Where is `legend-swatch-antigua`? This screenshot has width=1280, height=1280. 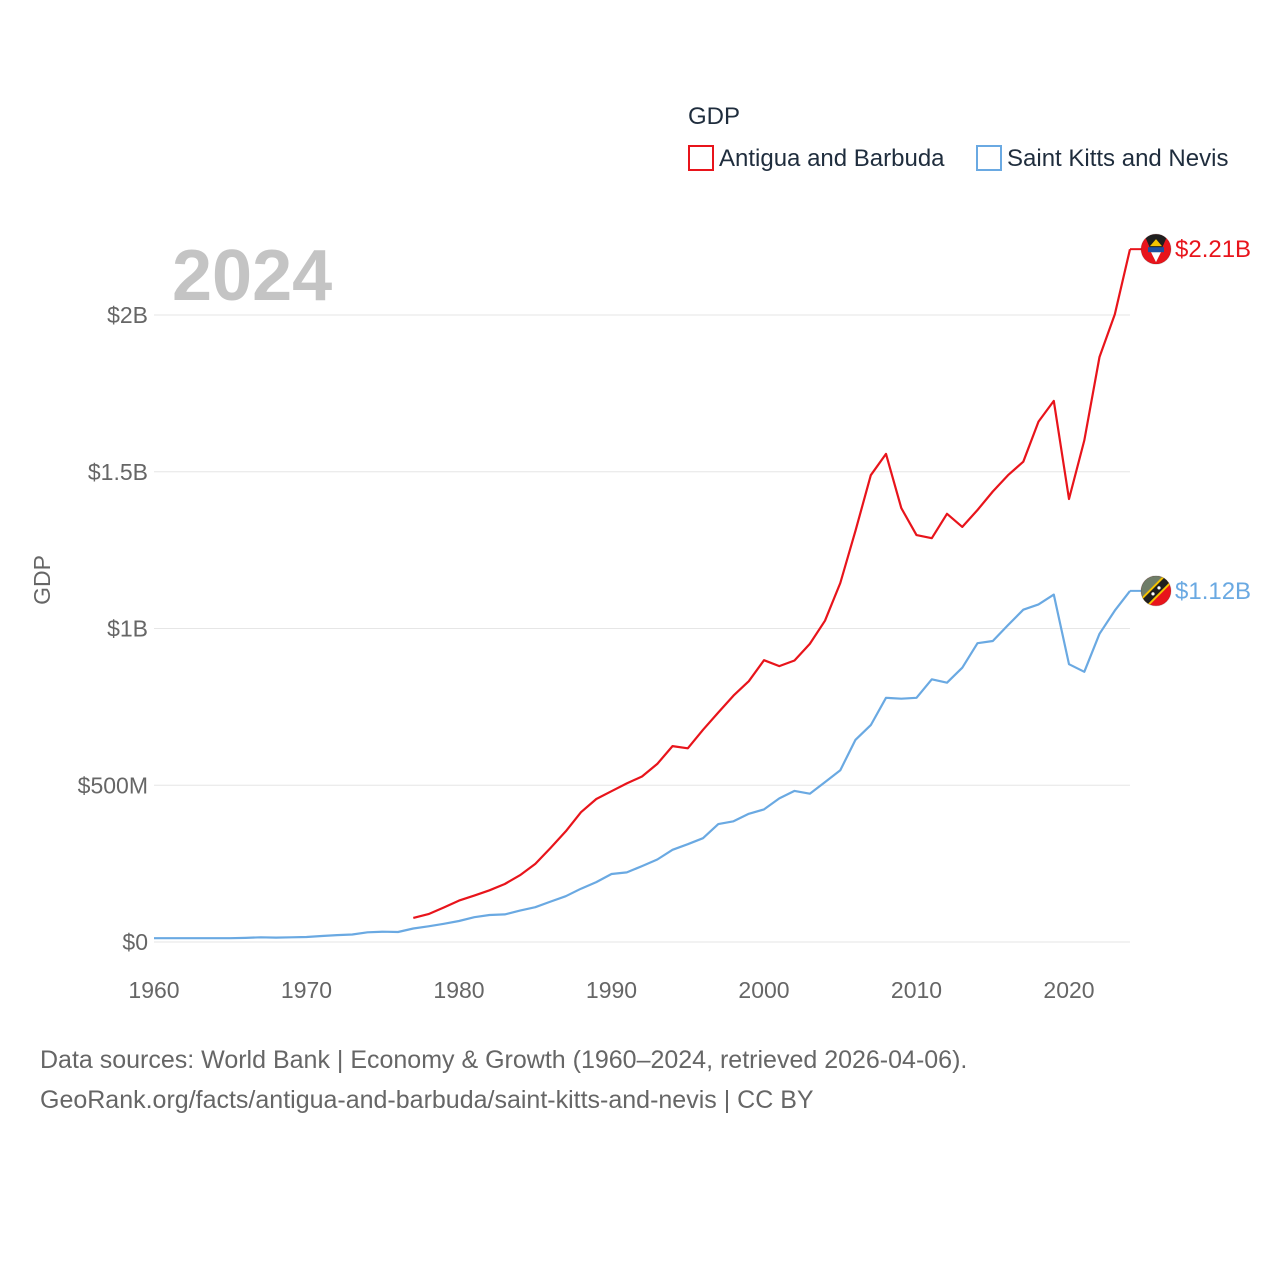
legend-swatch-antigua is located at coordinates (701, 158).